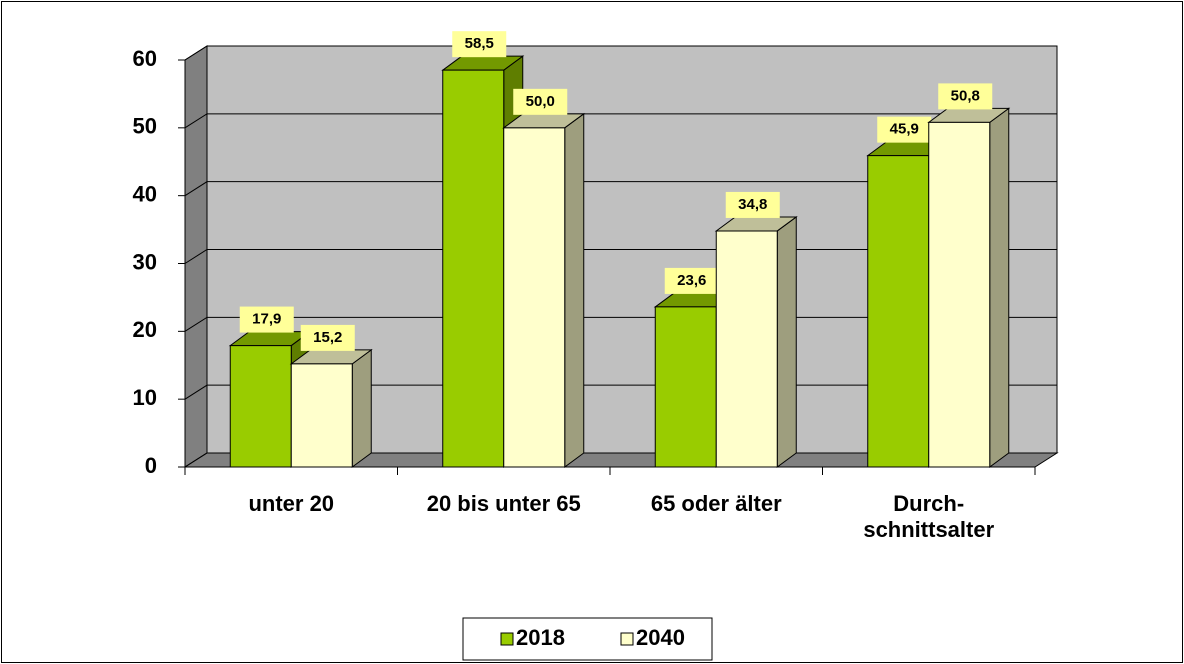 This screenshot has width=1184, height=664. What do you see at coordinates (145, 329) in the screenshot?
I see `y-tick-label: 20` at bounding box center [145, 329].